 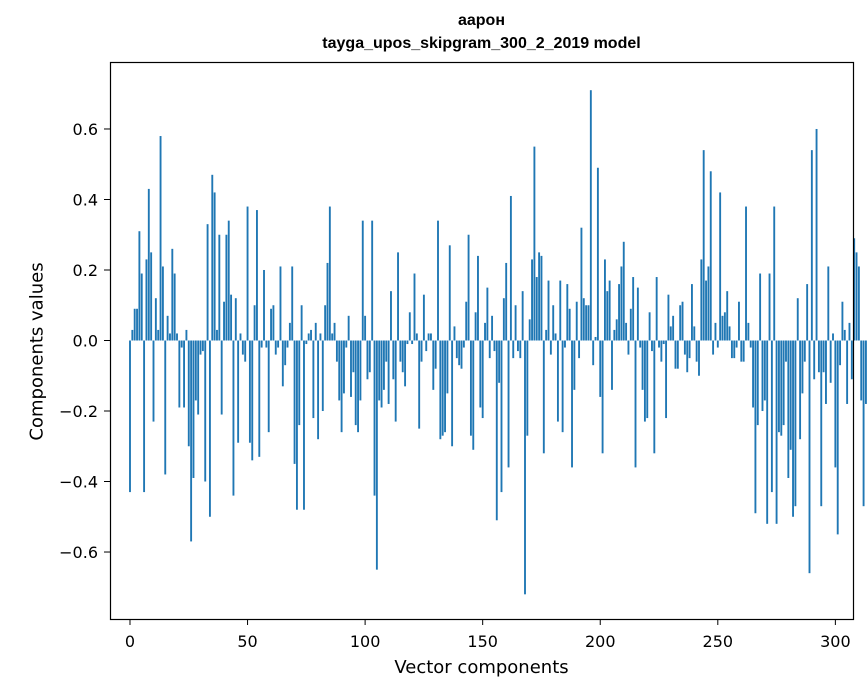 I want to click on y-tick-label: 0.0, so click(x=85, y=341).